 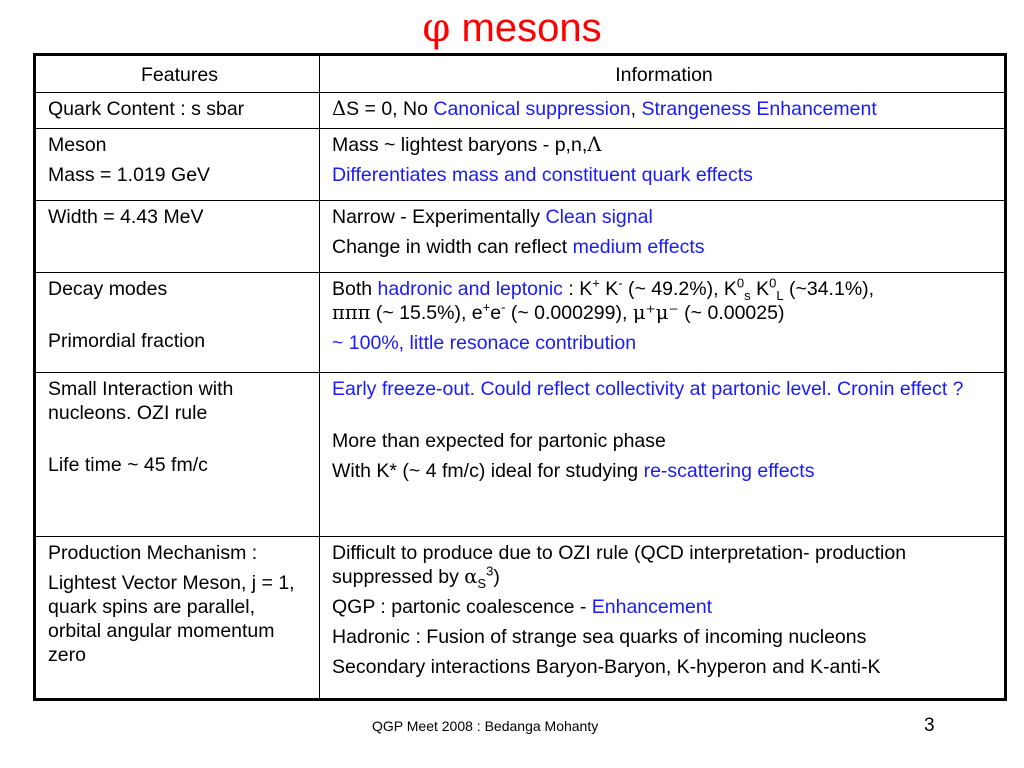 What do you see at coordinates (179, 442) in the screenshot?
I see `interaction-spacer` at bounding box center [179, 442].